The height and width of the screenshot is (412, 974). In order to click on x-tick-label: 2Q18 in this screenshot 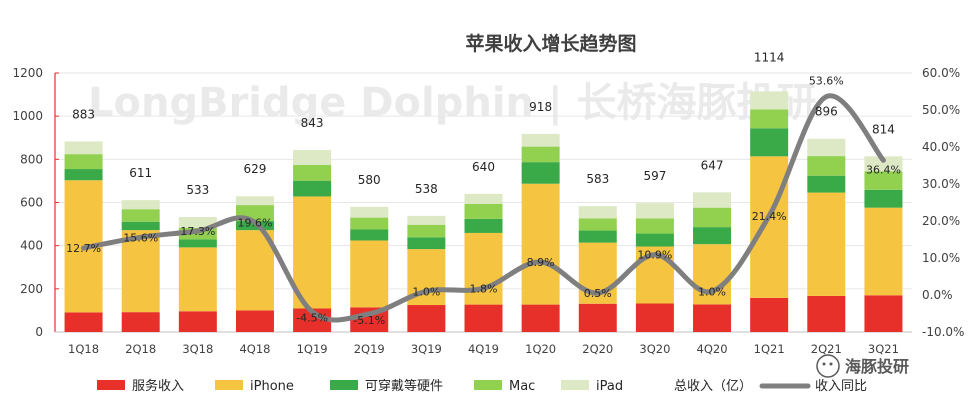, I will do `click(140, 349)`.